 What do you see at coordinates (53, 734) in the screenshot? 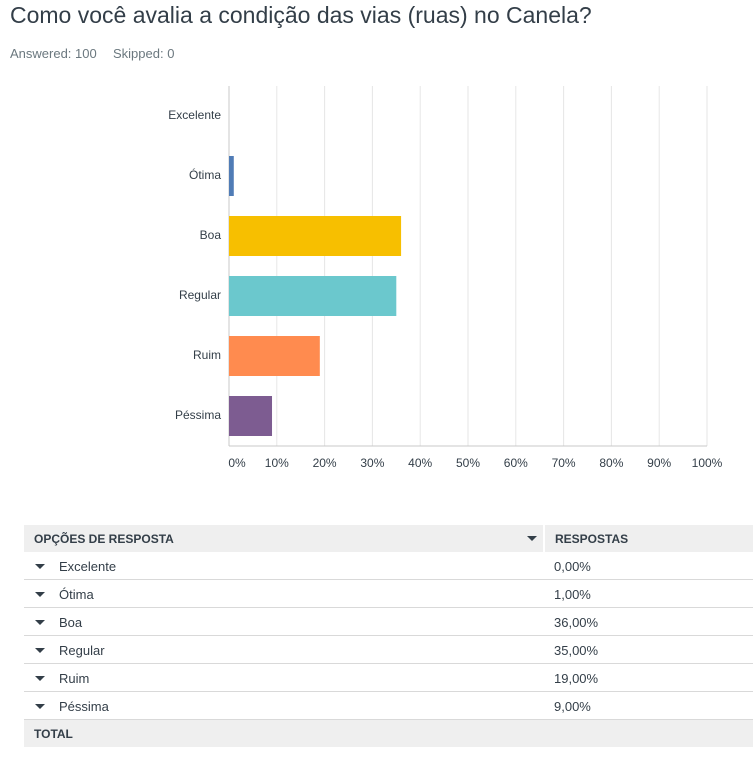
I see `total-label: TOTAL` at bounding box center [53, 734].